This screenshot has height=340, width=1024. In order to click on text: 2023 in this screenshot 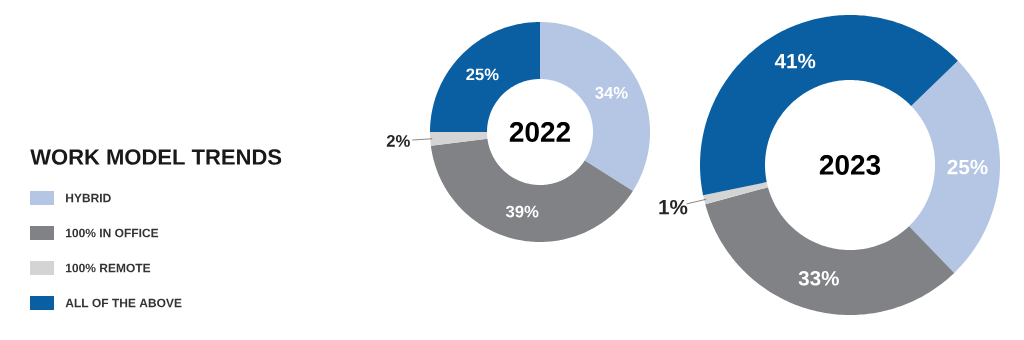, I will do `click(850, 165)`.